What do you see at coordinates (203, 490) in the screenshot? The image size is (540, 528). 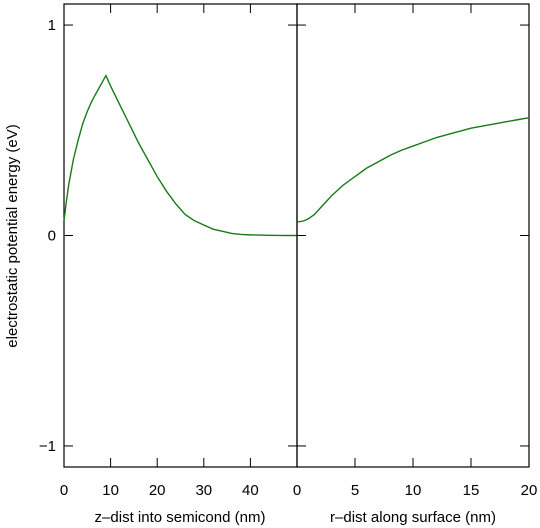 I see `left-x-tick-label: 30` at bounding box center [203, 490].